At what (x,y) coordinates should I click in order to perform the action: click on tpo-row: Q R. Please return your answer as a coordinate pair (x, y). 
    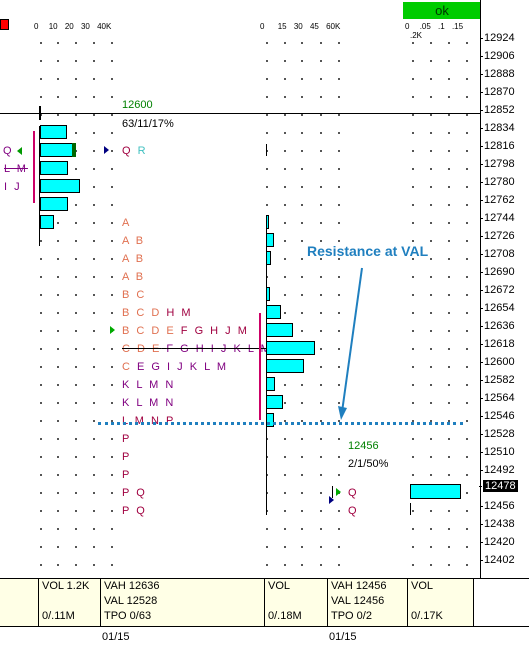
    Looking at the image, I should click on (135, 151).